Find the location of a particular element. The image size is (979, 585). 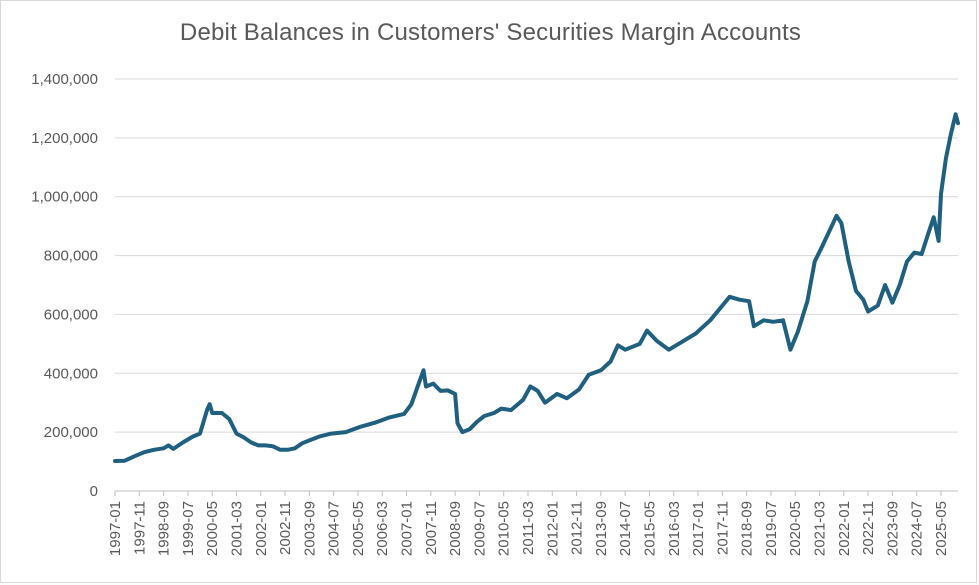

x-tick-label: 2021-03 is located at coordinates (820, 528).